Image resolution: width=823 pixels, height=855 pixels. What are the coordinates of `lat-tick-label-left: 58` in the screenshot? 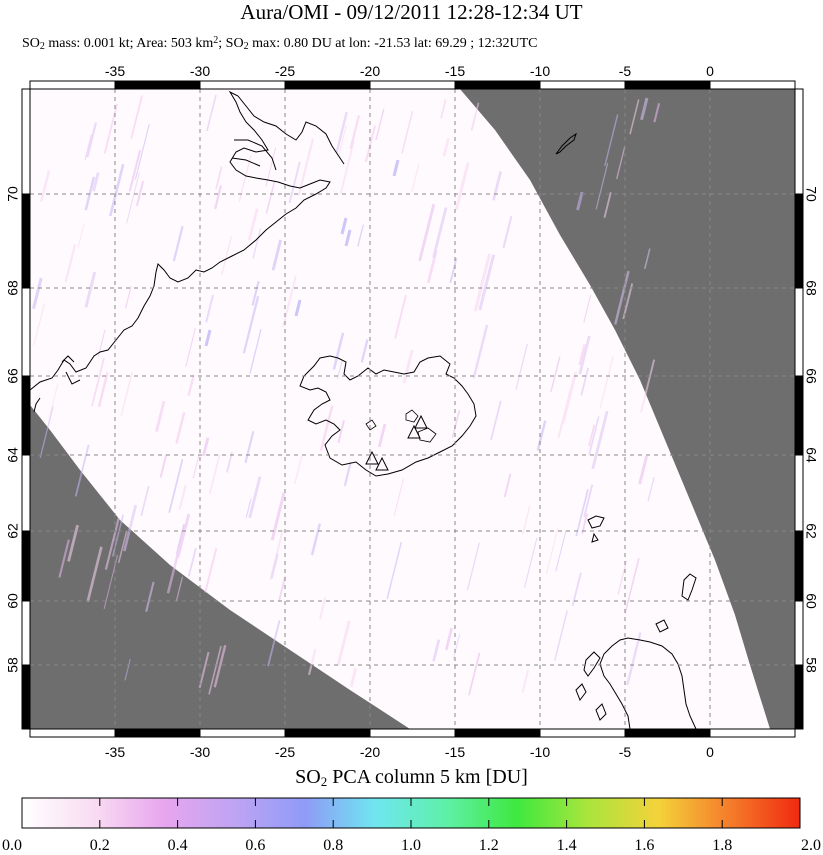 It's located at (13, 665).